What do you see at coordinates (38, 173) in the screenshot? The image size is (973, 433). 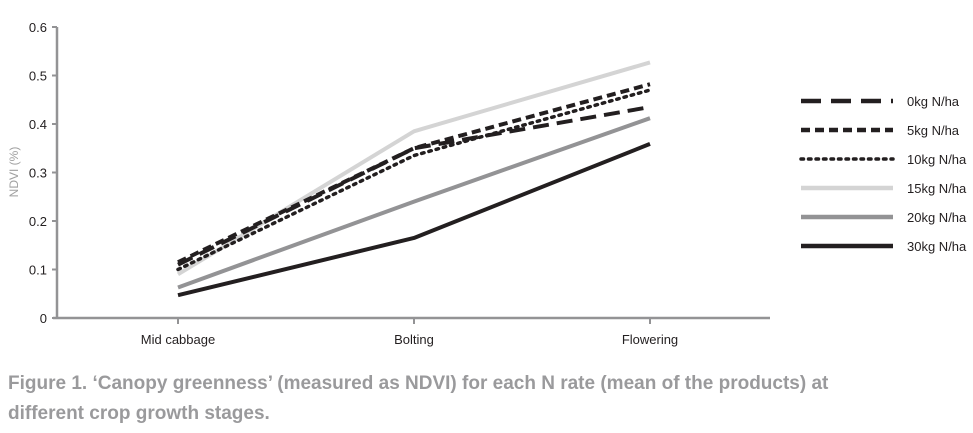 I see `y-tick-label: 0.3` at bounding box center [38, 173].